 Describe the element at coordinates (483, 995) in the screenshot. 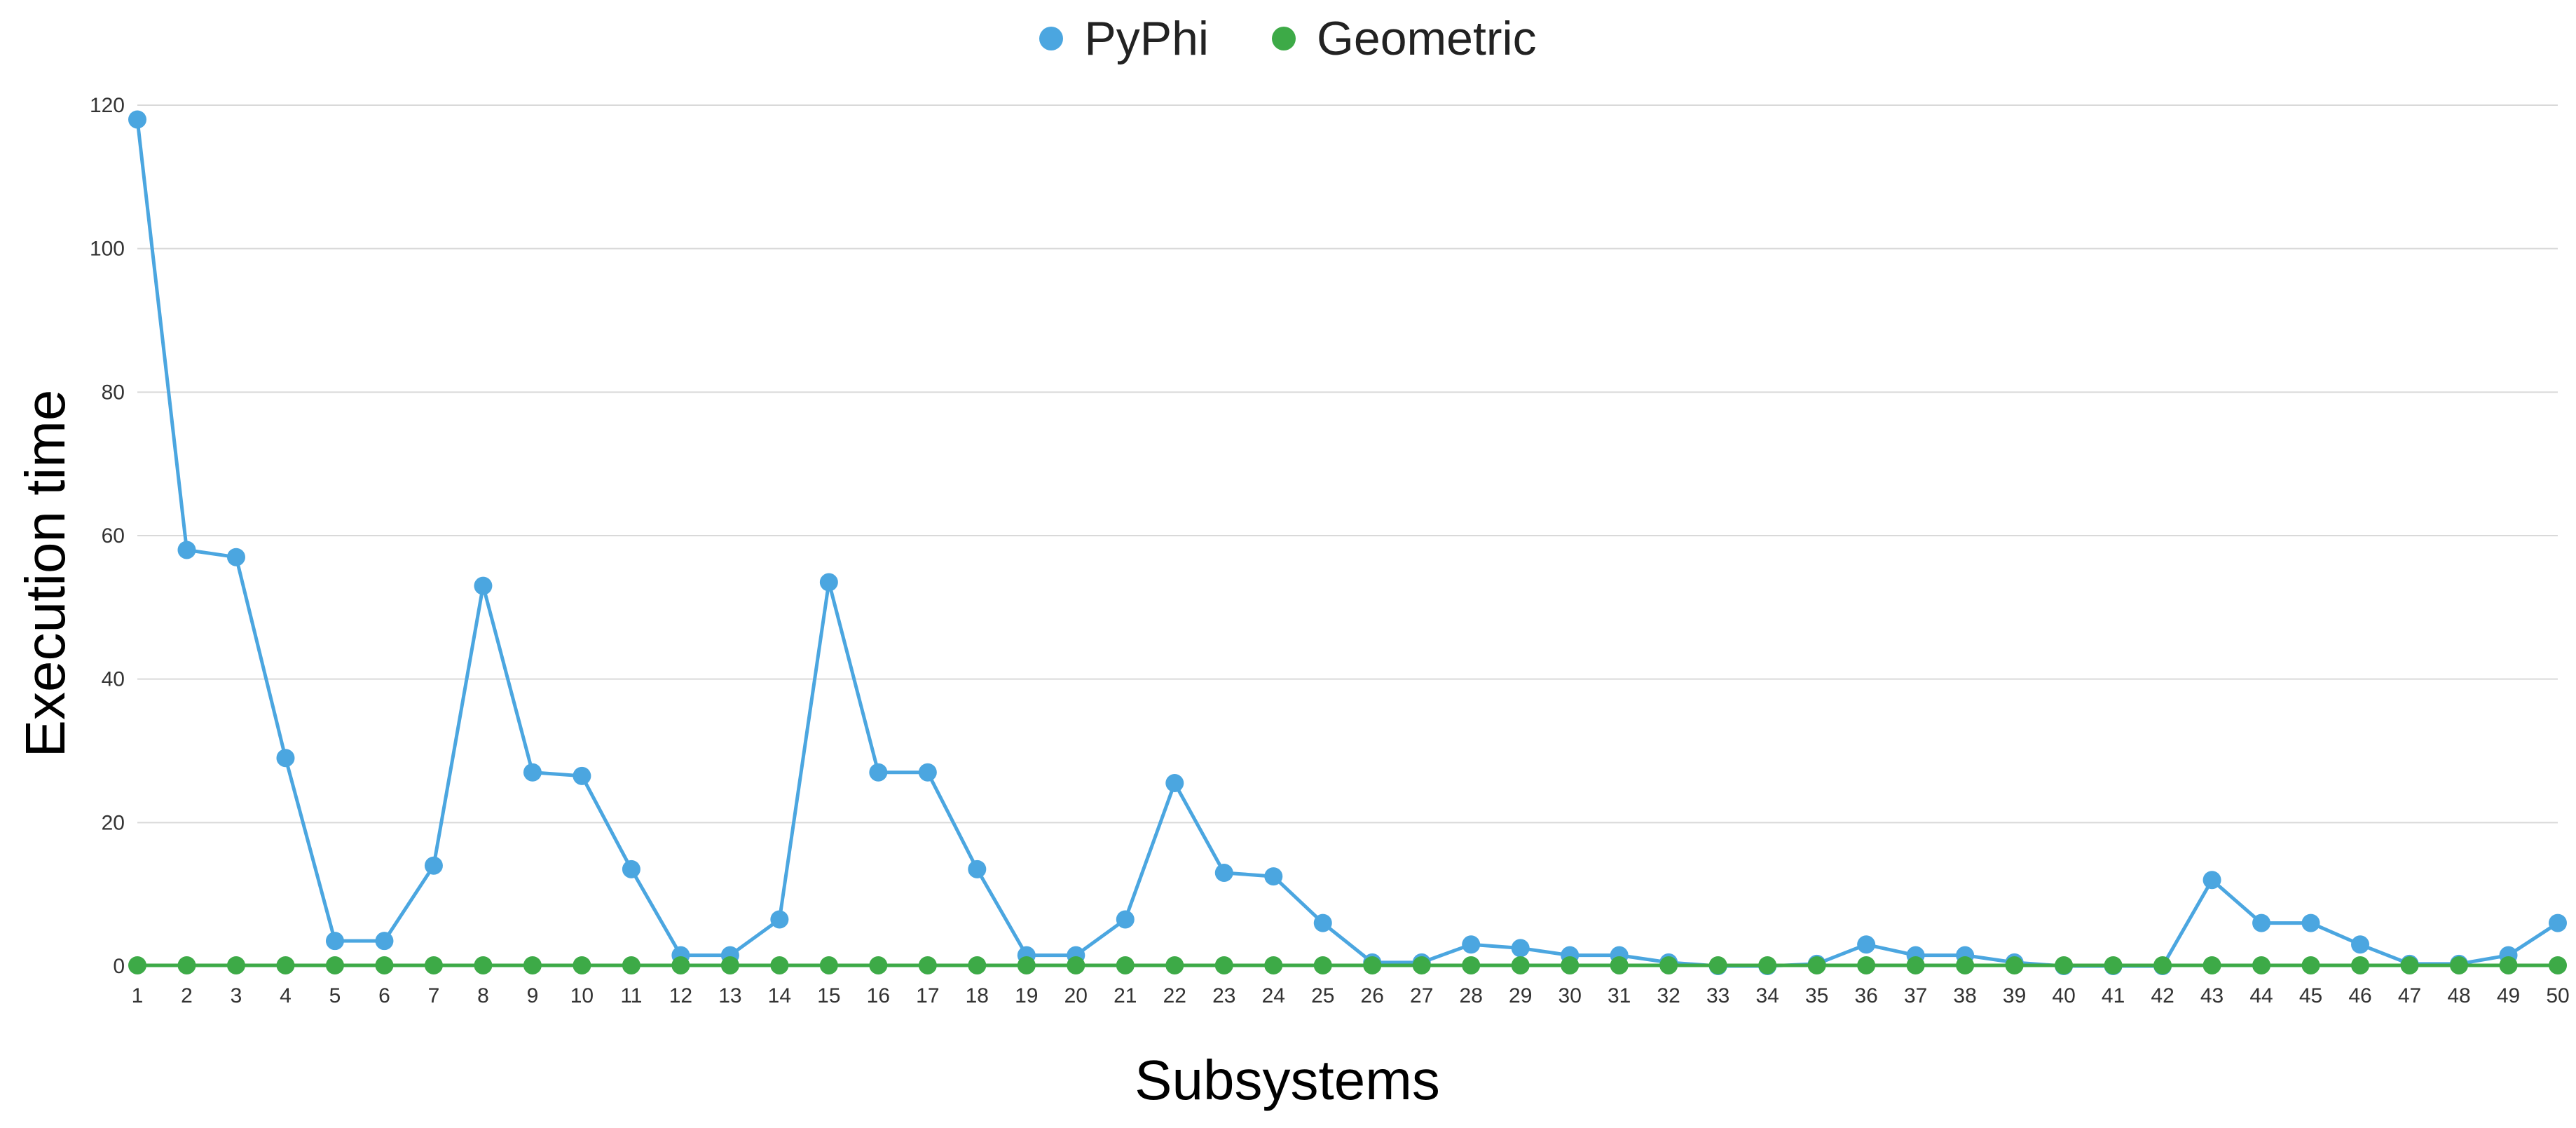

I see `x-tick-label: 8` at that location.